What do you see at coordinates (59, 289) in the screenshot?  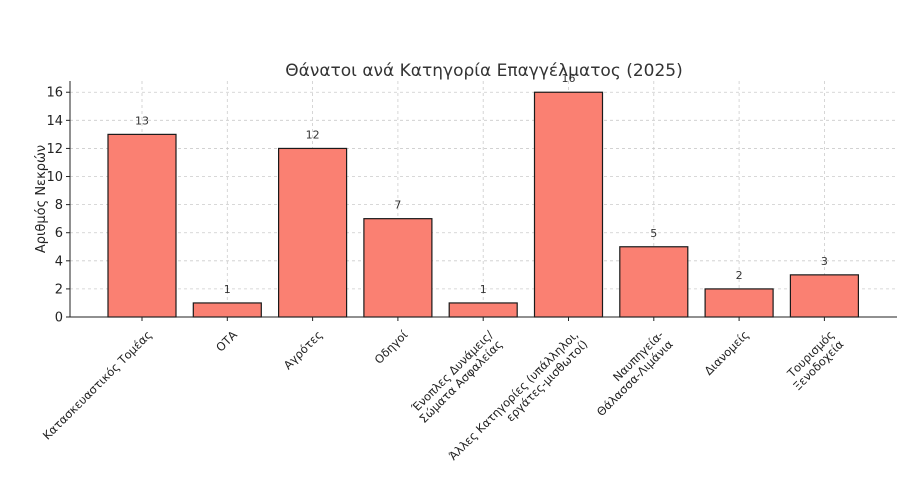 I see `y-tick-label: 2` at bounding box center [59, 289].